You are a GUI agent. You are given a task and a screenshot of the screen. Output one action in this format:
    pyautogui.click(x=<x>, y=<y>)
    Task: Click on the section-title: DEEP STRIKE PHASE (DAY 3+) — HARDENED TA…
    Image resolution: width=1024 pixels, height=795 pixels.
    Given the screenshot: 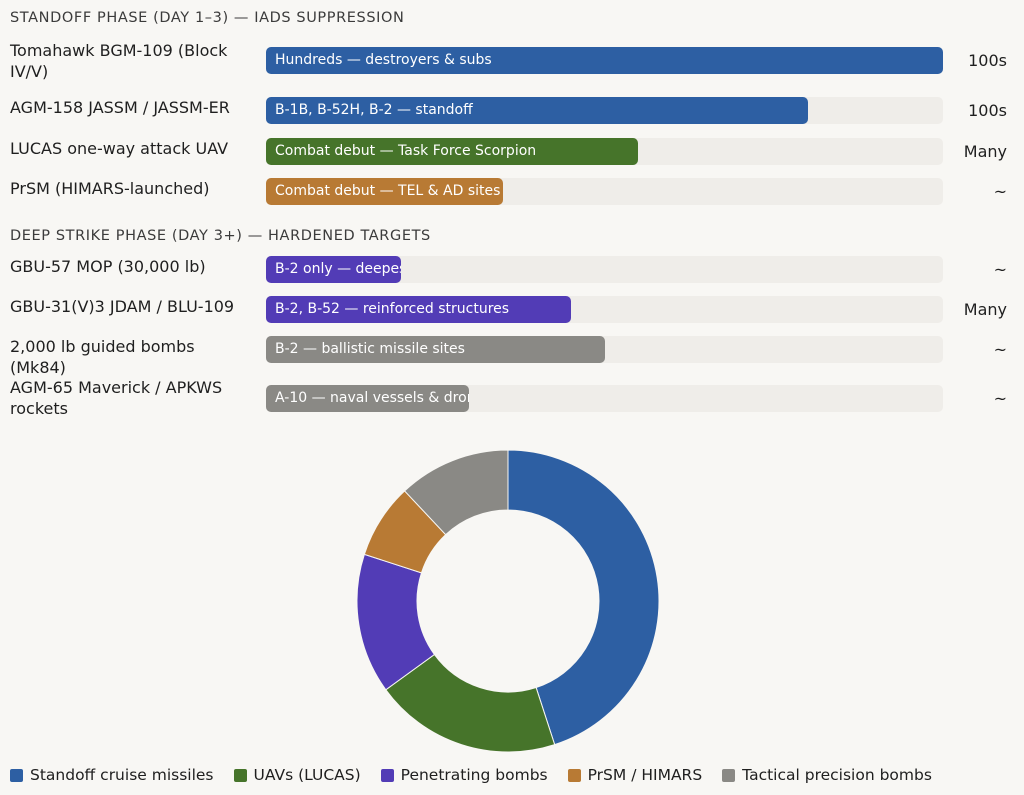 What is the action you would take?
    pyautogui.click(x=220, y=236)
    